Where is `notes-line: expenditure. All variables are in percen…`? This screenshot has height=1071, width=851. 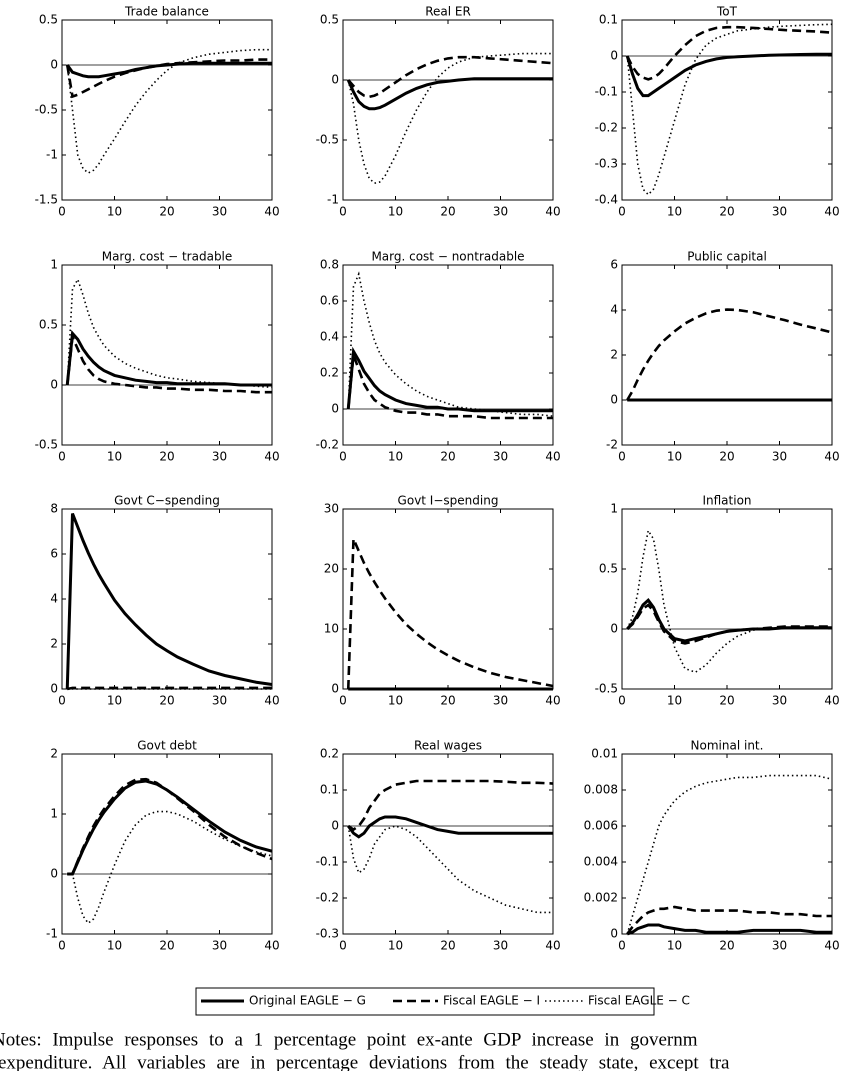
notes-line: expenditure. All variables are in percen… is located at coordinates (365, 1061).